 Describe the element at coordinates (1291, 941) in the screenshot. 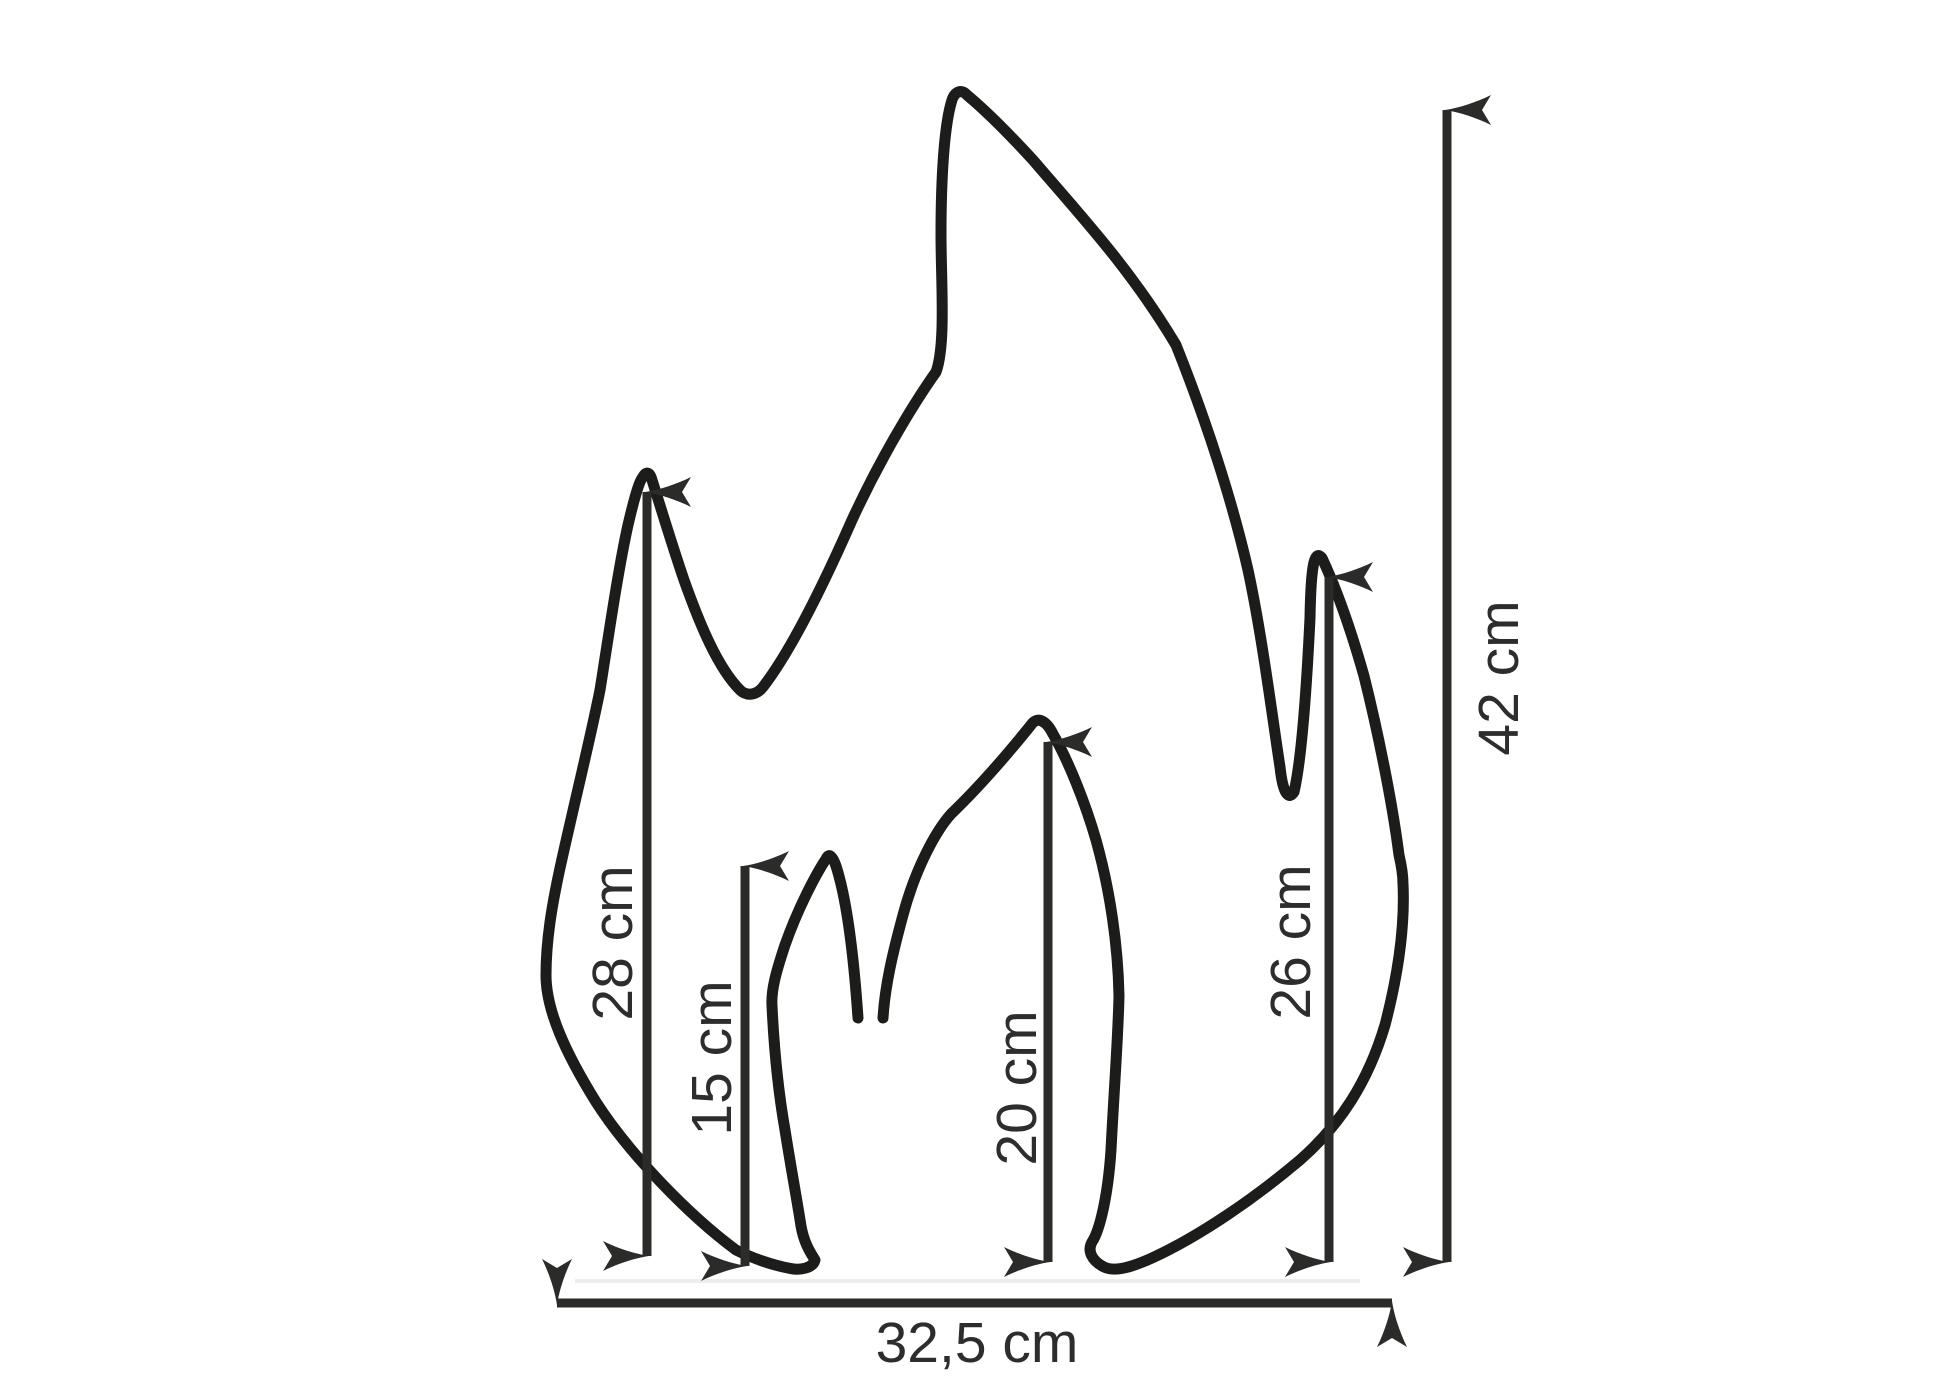

I see `dimension-label-26cm: 26 cm` at that location.